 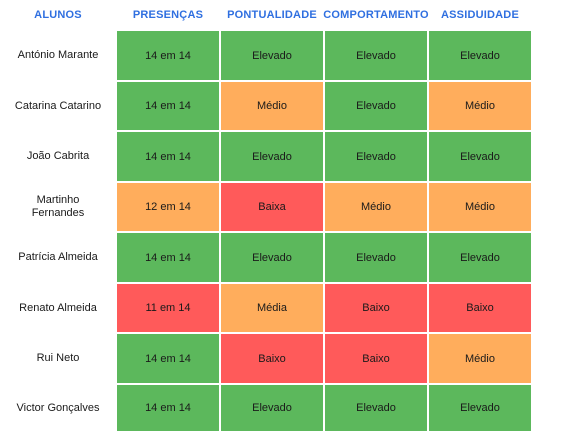 I want to click on header-comportamento: COMPORTAMENTO, so click(x=376, y=15).